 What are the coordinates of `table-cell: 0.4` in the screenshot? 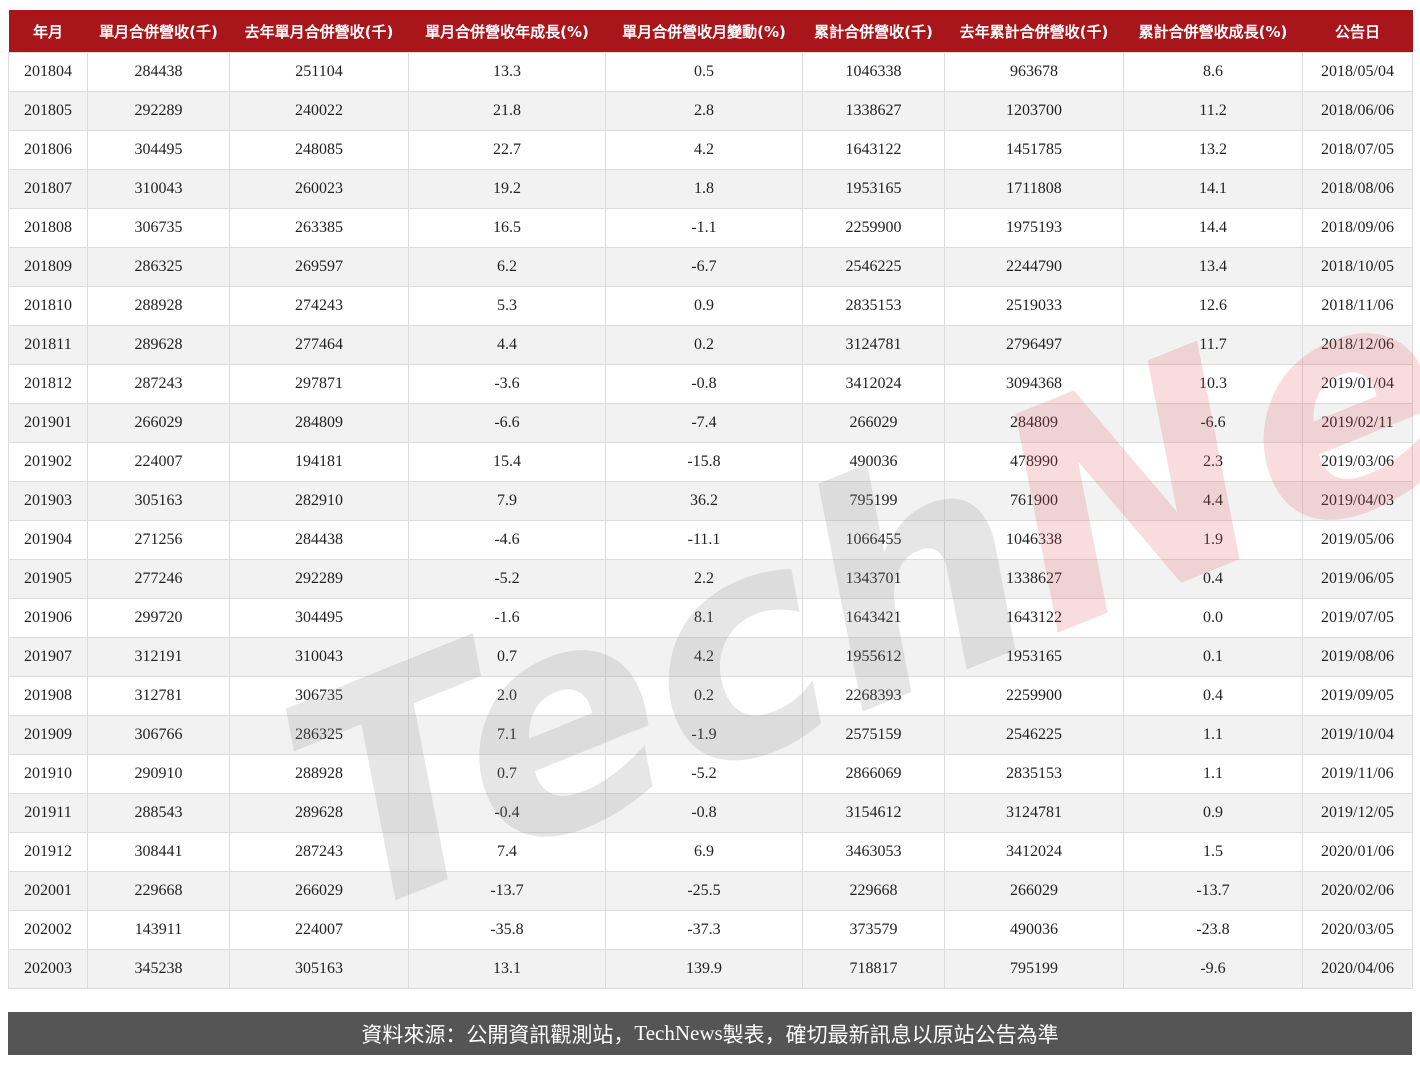 It's located at (1213, 696).